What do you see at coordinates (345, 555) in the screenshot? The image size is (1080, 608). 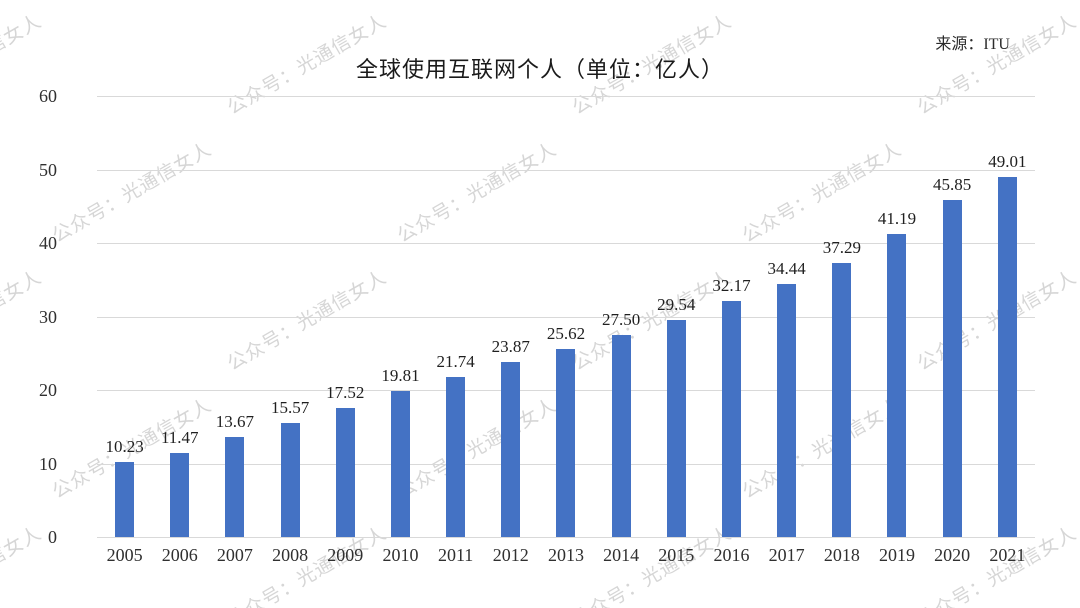 I see `x-tick-label: 2009` at bounding box center [345, 555].